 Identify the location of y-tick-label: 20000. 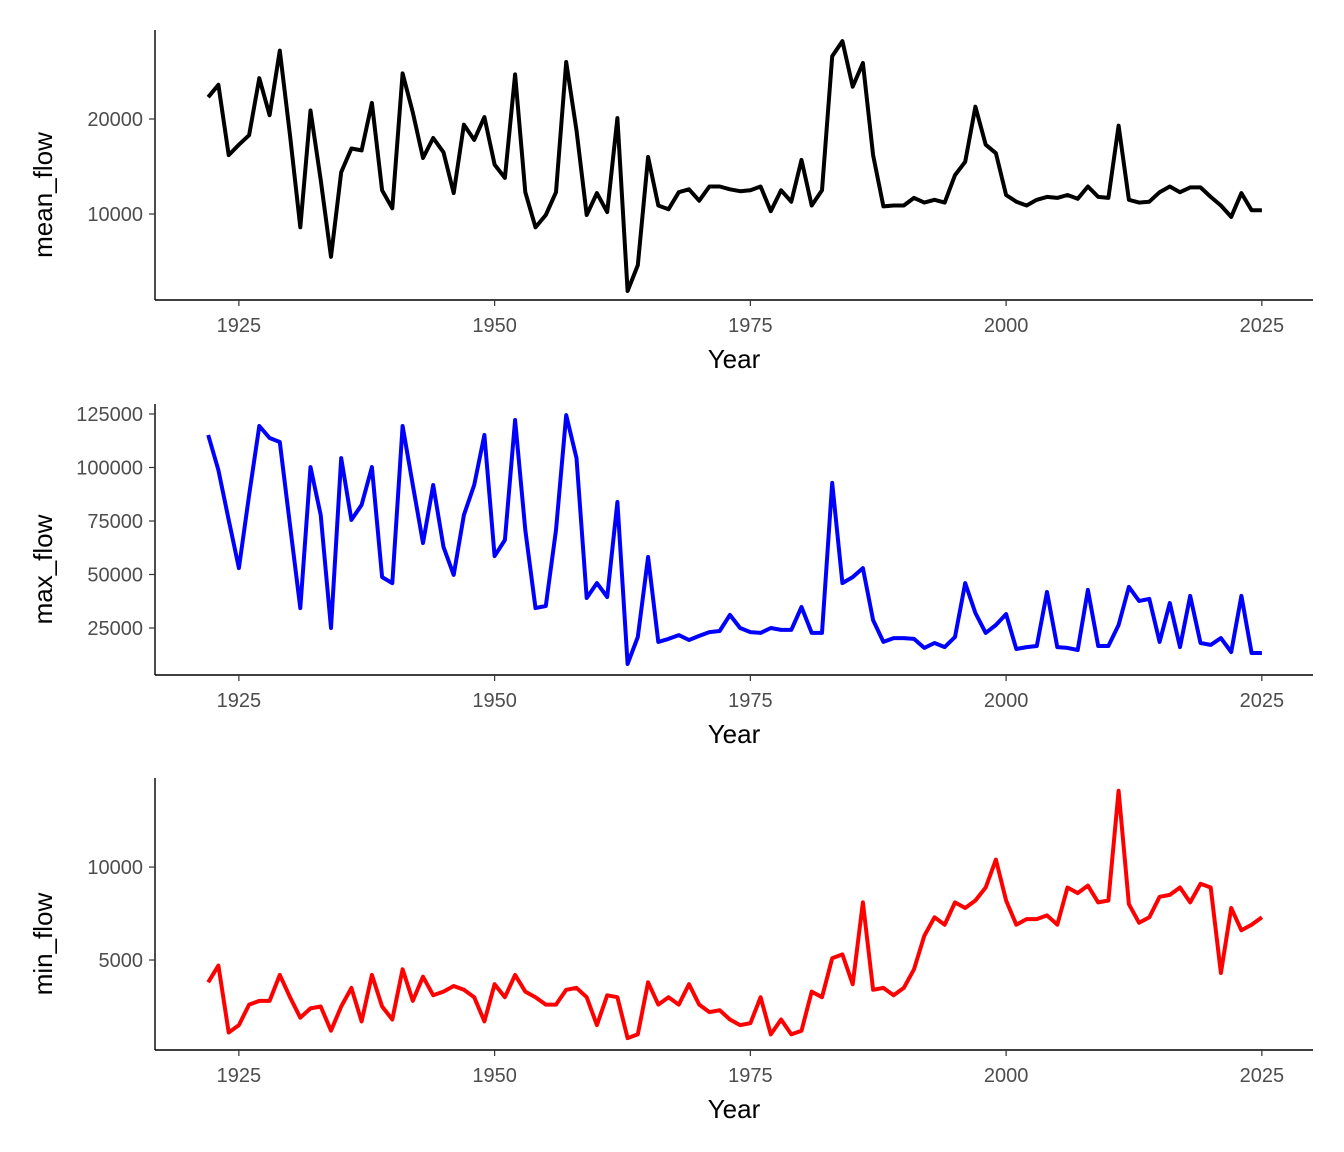
(115, 120).